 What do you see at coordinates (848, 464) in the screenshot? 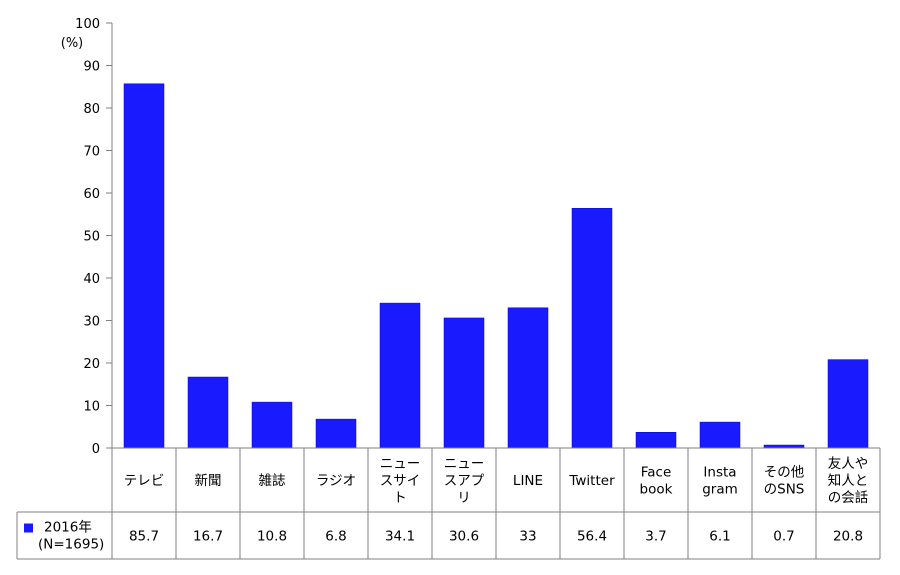
I see `category-label: 友人や` at bounding box center [848, 464].